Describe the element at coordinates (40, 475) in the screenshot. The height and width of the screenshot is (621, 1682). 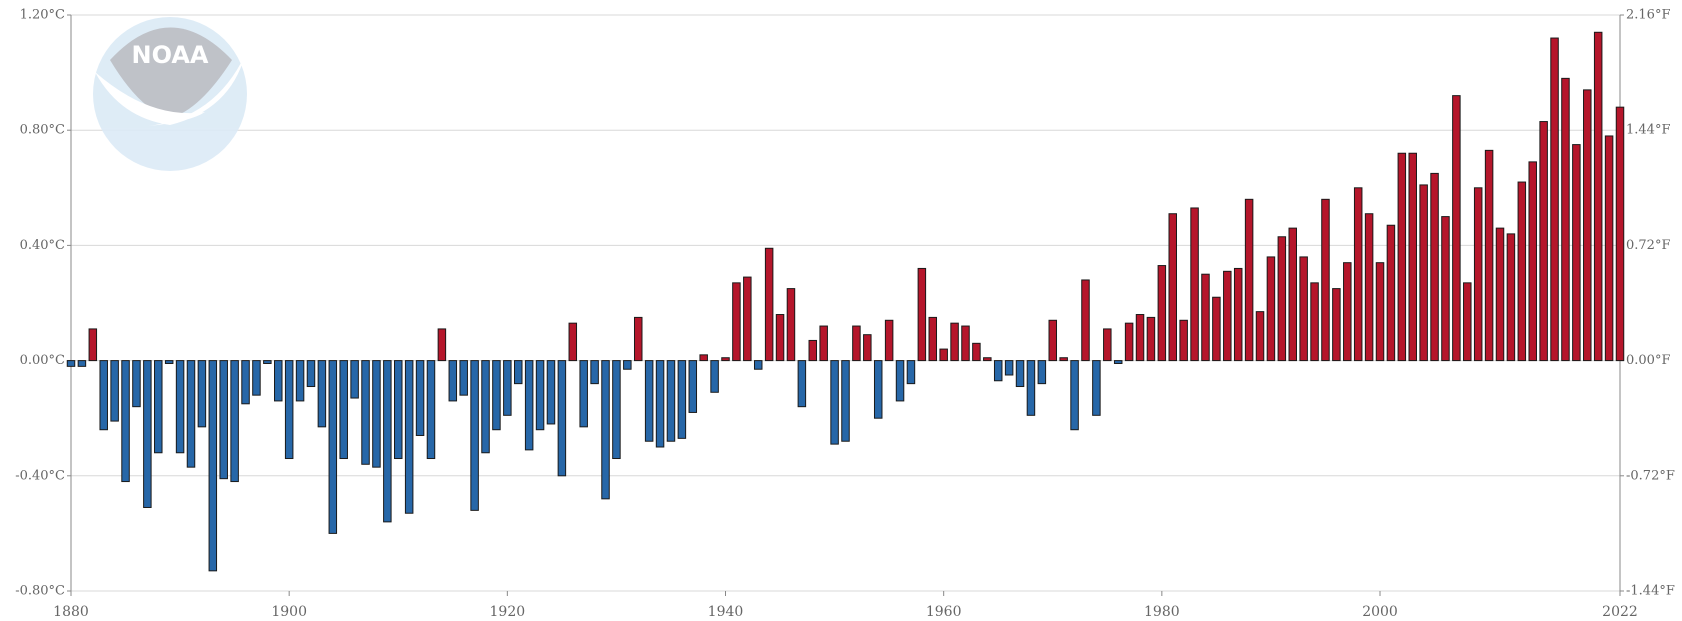
I see `y-tick-label: -0.40°C` at that location.